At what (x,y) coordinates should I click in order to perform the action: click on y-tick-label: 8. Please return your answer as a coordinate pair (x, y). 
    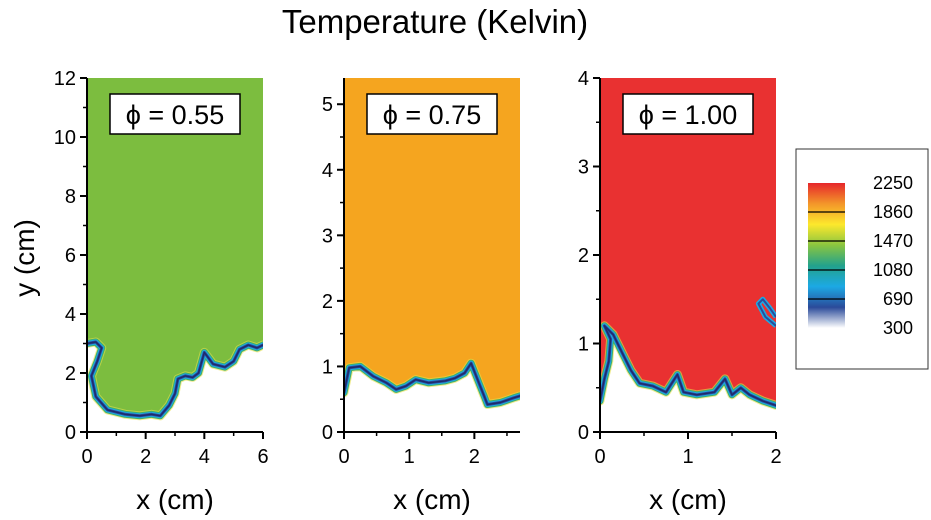
    Looking at the image, I should click on (70, 197).